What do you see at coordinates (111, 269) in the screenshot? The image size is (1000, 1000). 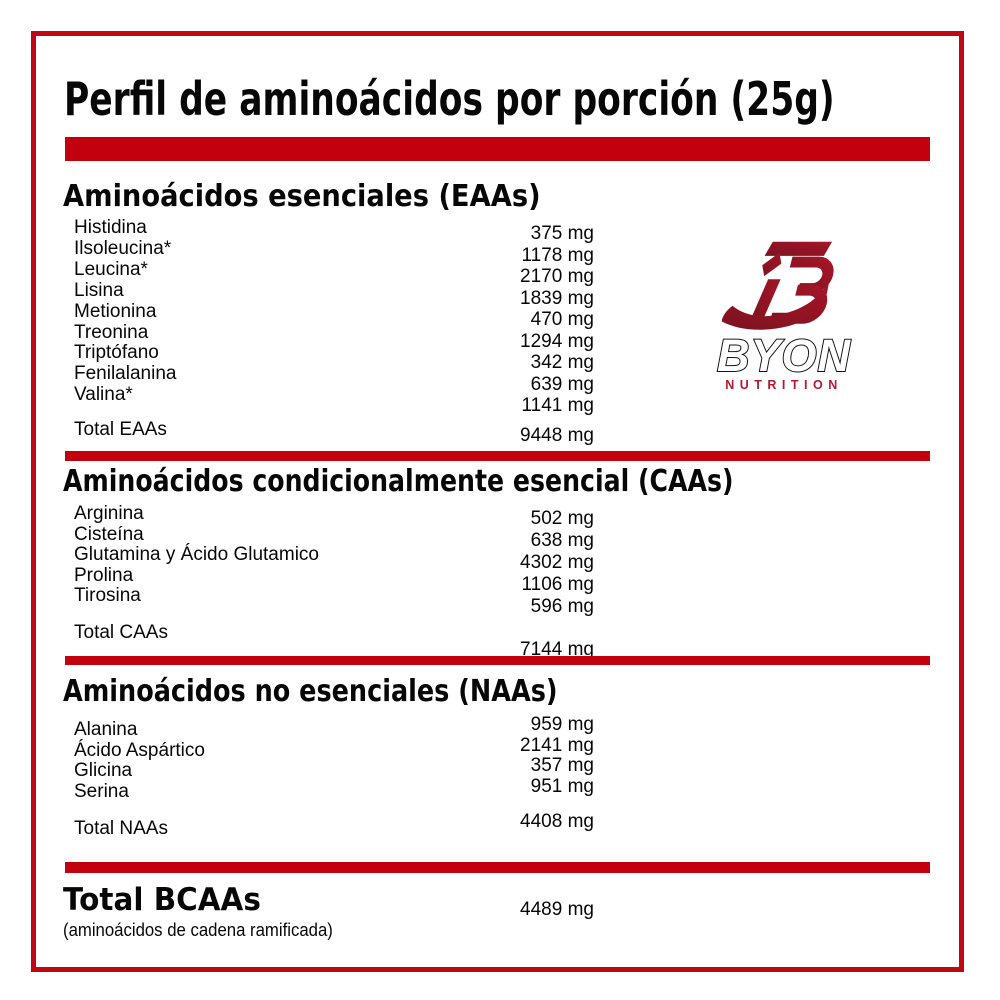 I see `amino-label: Leucina*` at bounding box center [111, 269].